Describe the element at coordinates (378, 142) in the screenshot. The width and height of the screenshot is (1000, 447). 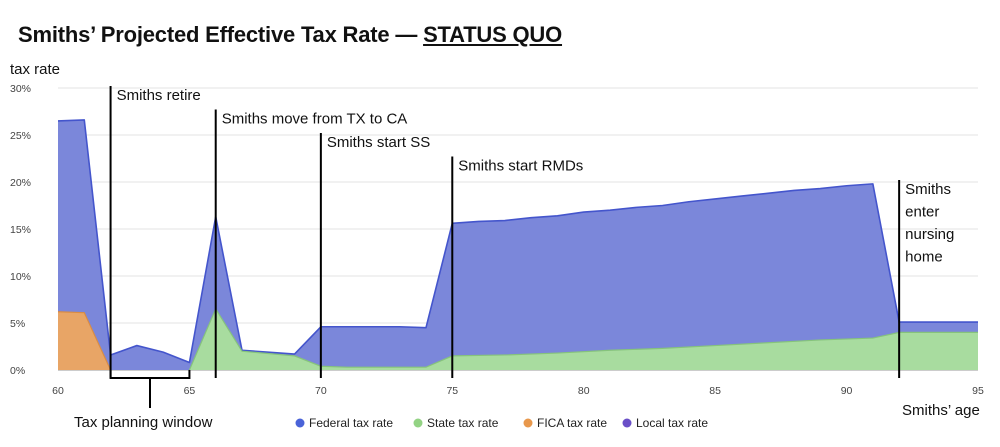
I see `annotation-label: Smiths start SS` at that location.